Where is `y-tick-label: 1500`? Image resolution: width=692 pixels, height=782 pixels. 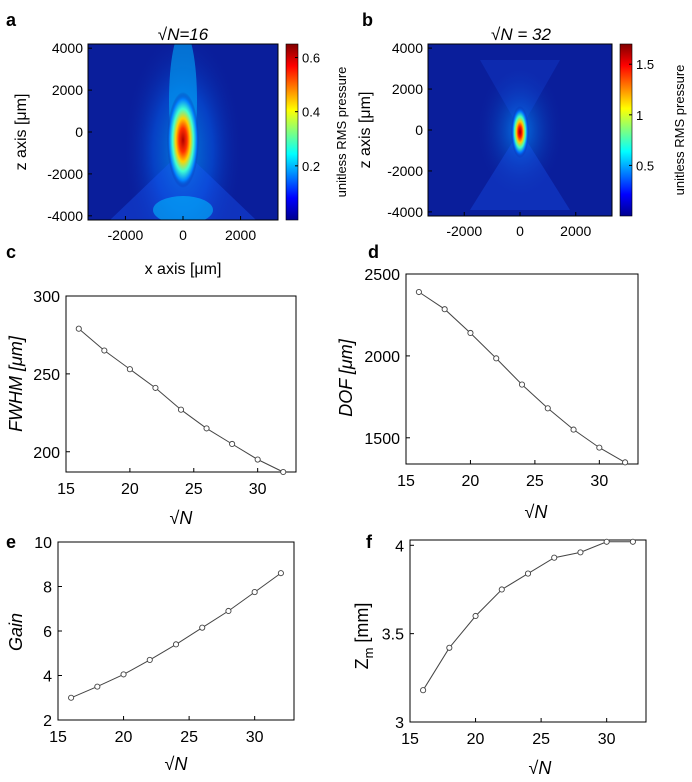 y-tick-label: 1500 is located at coordinates (382, 439).